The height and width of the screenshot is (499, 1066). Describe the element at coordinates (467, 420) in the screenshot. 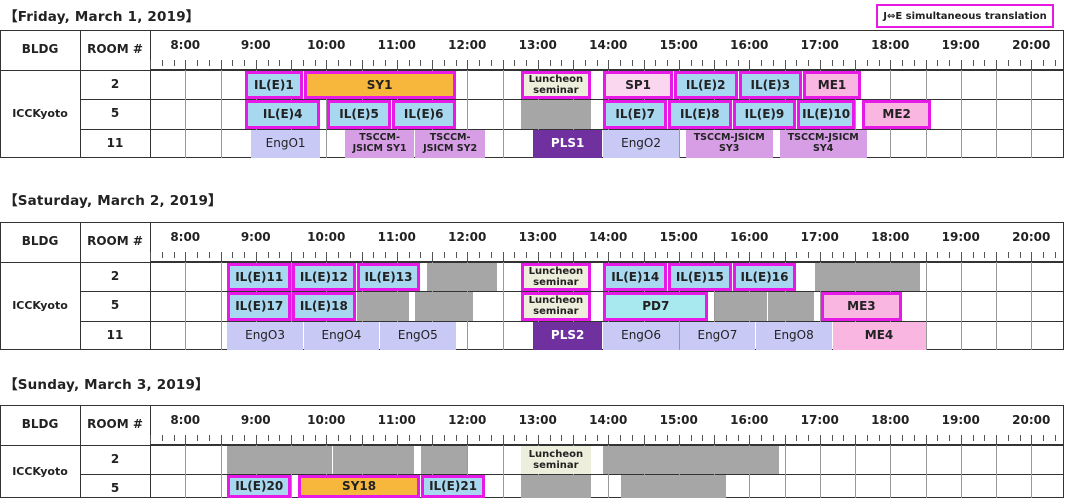

I see `hour-label: 12:00` at that location.